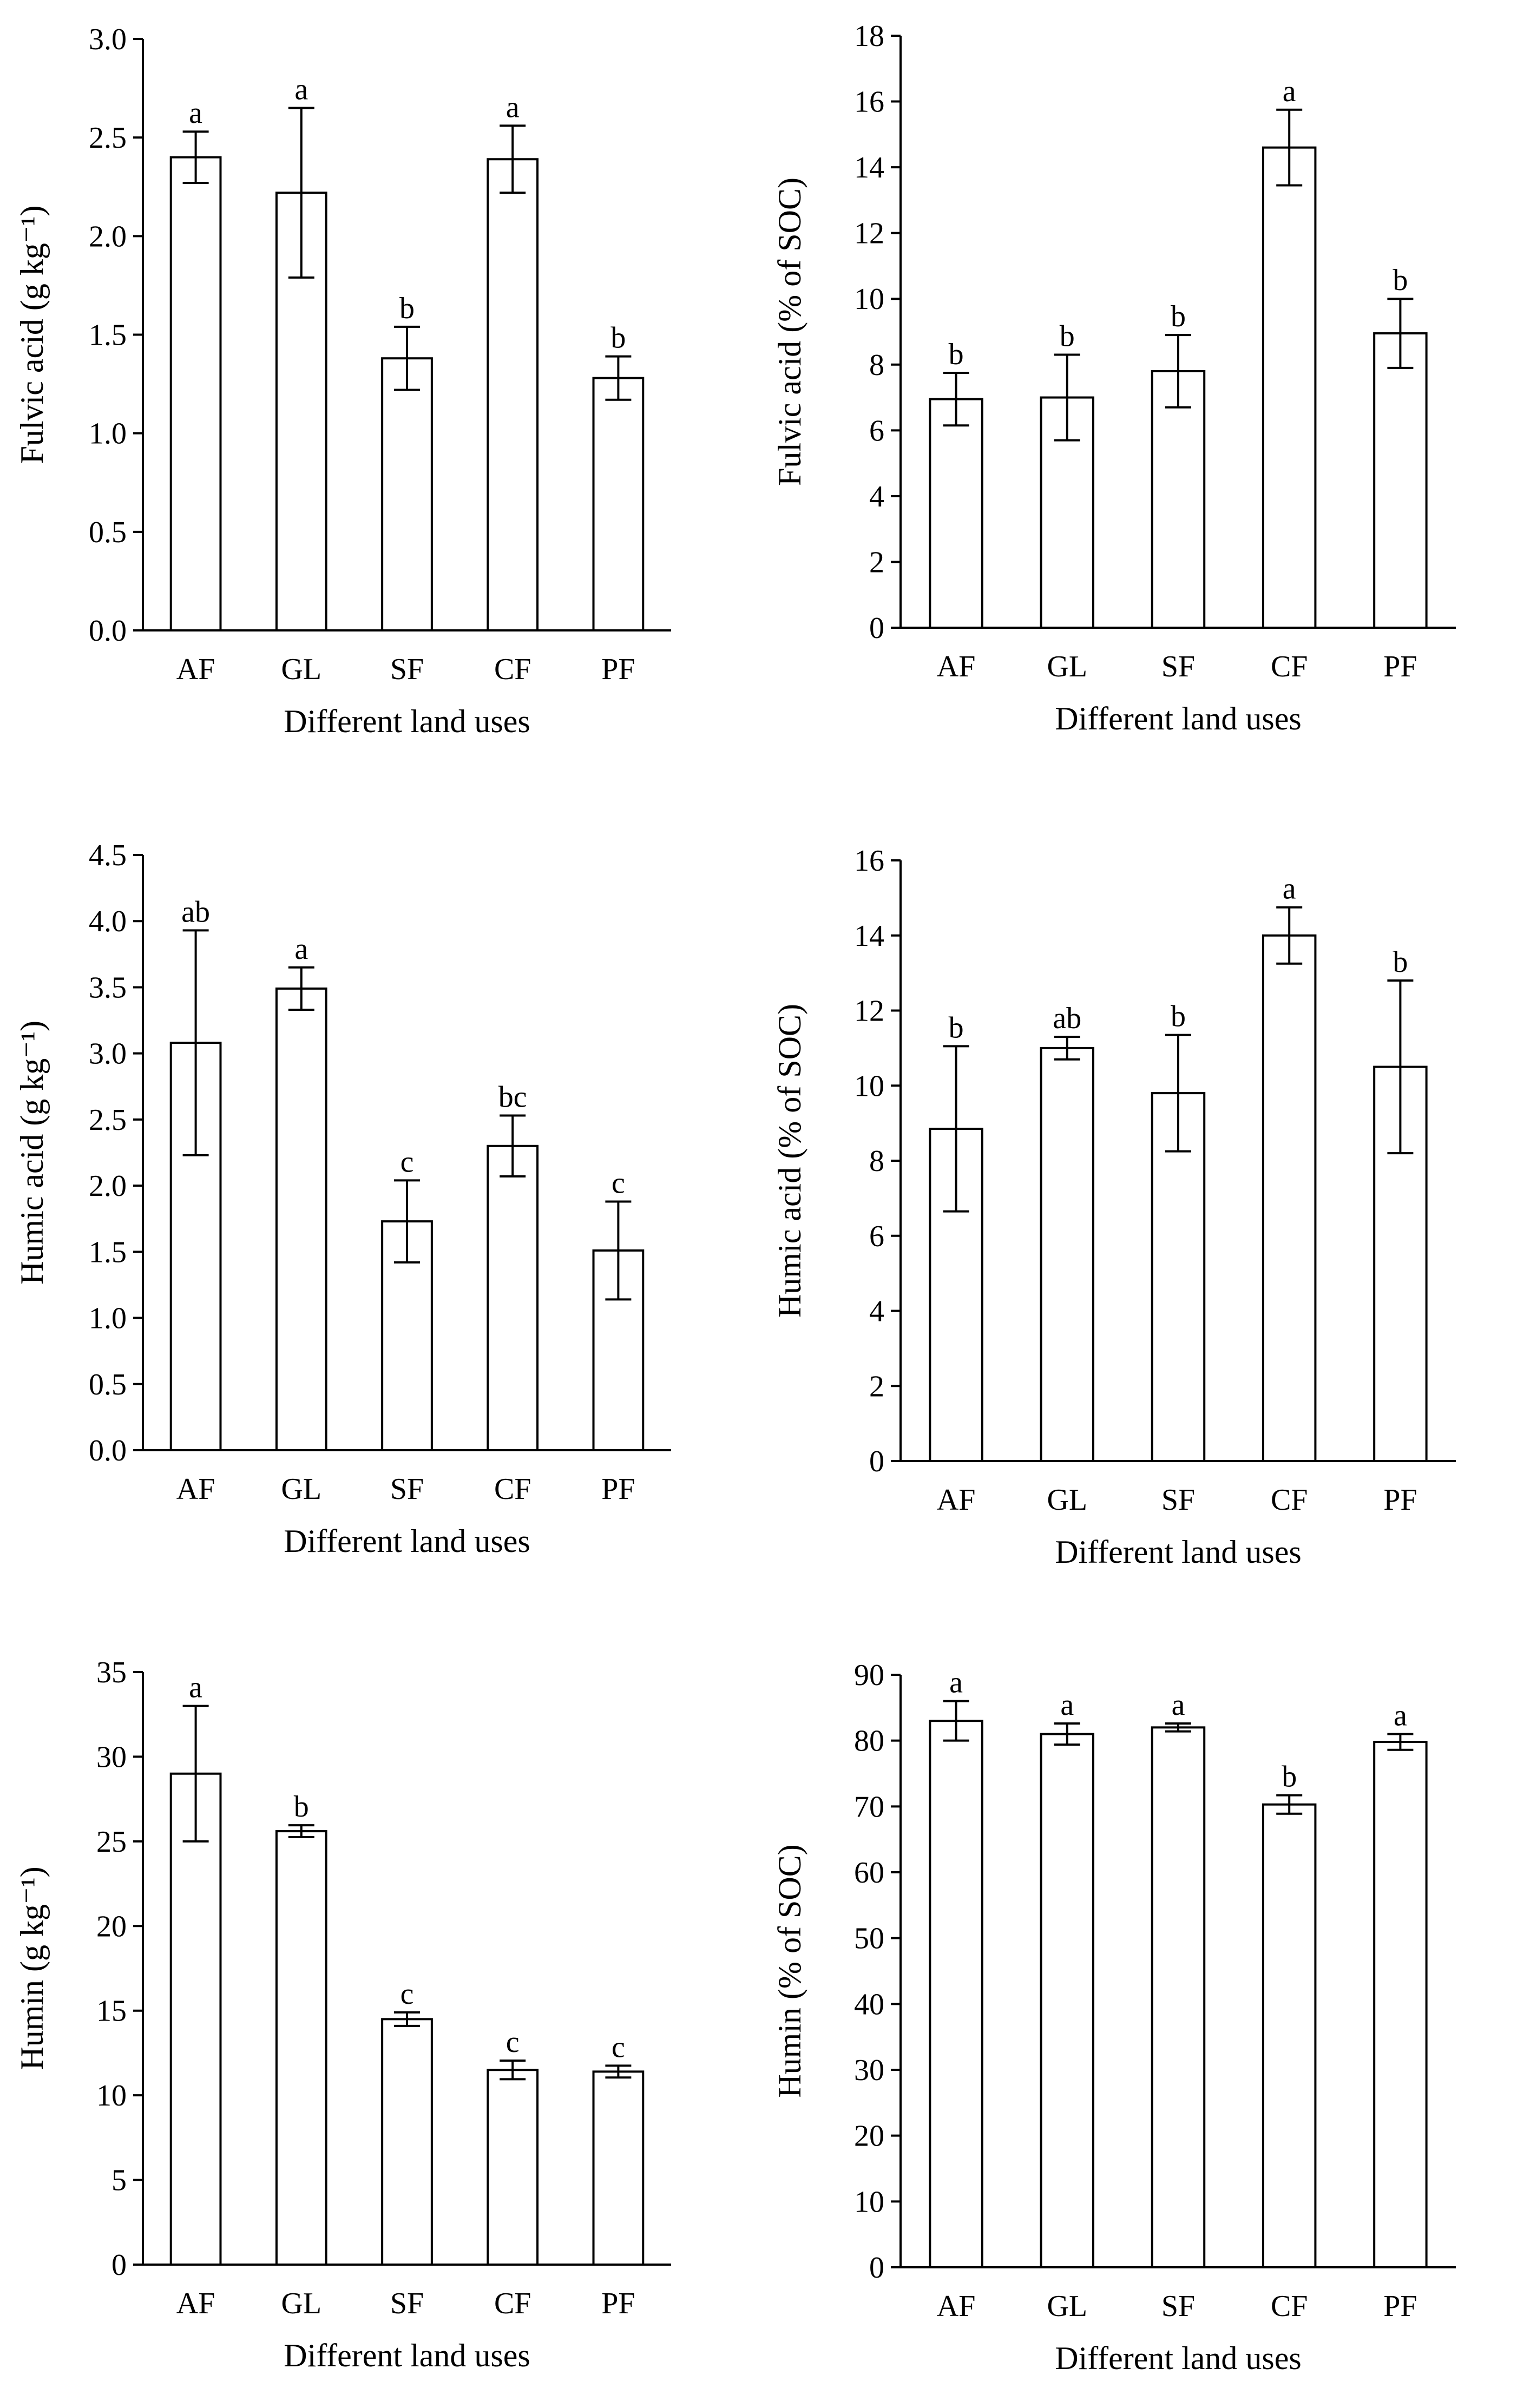 This screenshot has height=2408, width=1517. What do you see at coordinates (119, 2181) in the screenshot?
I see `y-tick-label: 5` at bounding box center [119, 2181].